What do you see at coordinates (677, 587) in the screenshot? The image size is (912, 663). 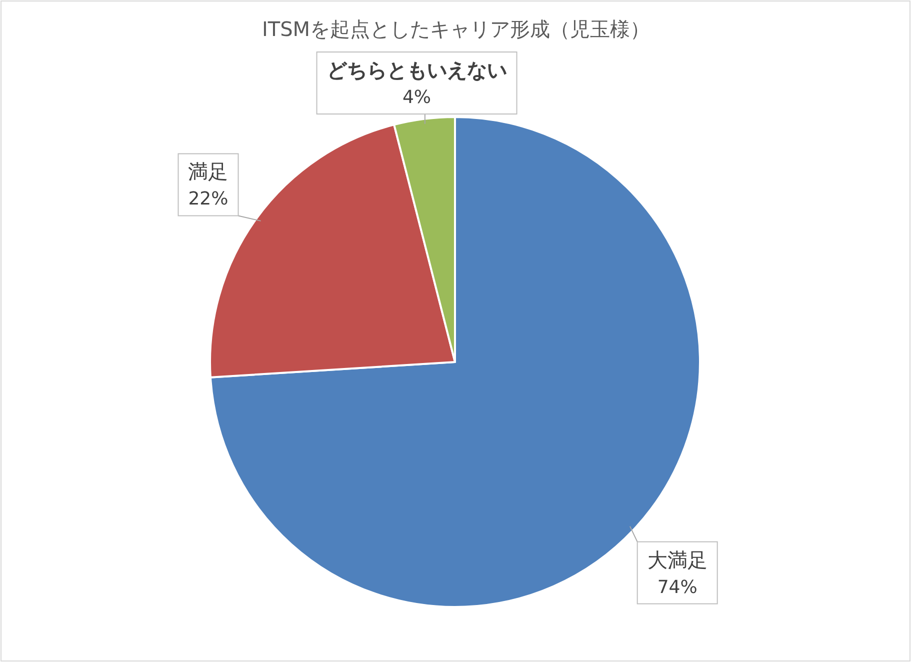 I see `data-label: 74%` at bounding box center [677, 587].